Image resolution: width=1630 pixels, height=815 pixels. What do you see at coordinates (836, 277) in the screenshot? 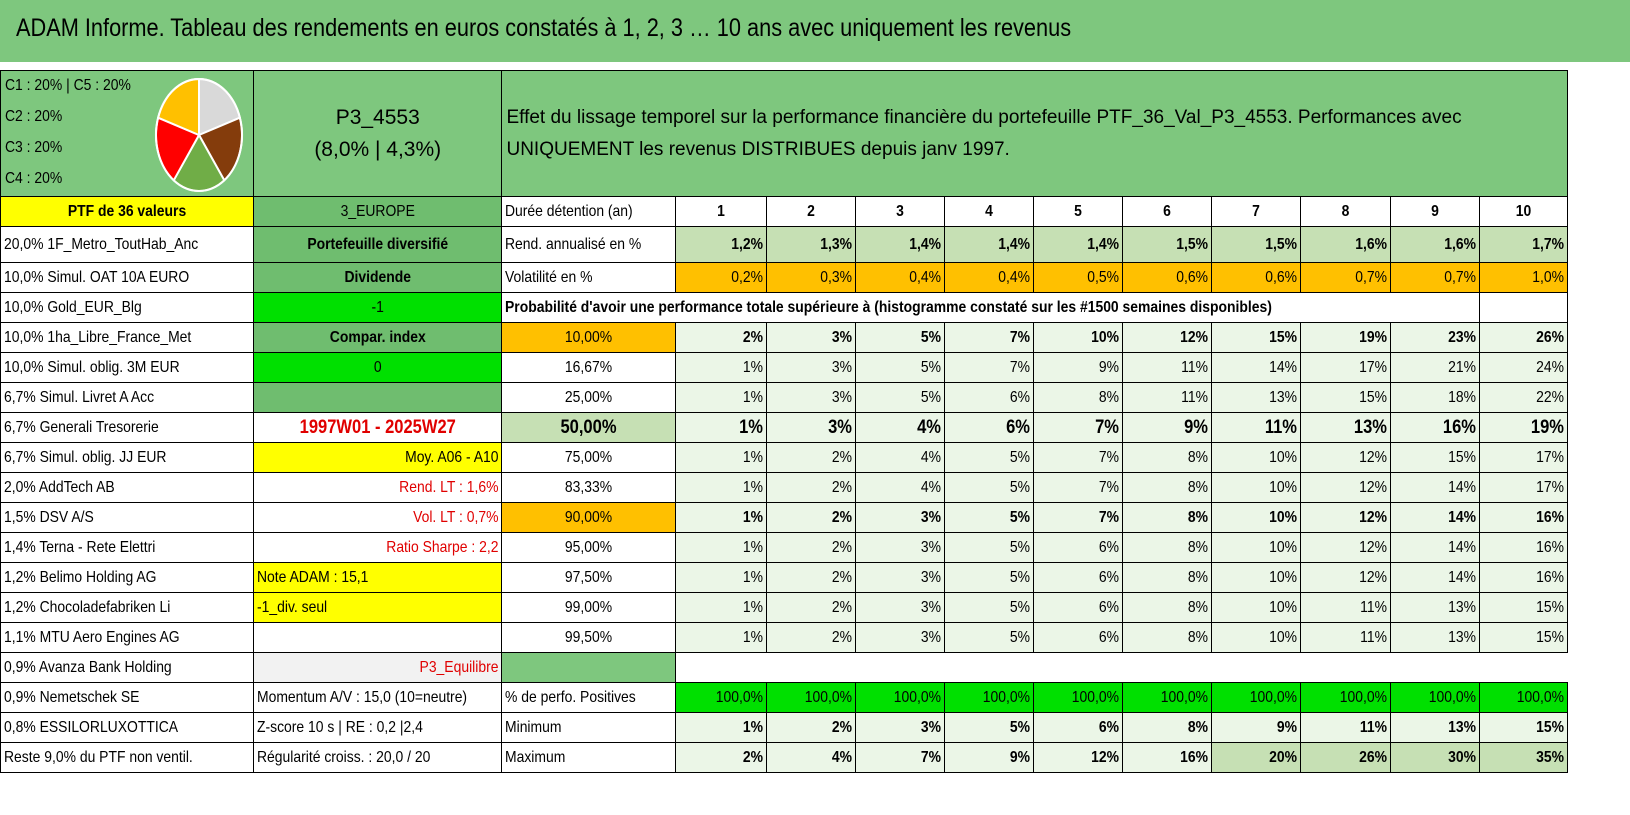
I see `volatility-2-text: 0,3%` at bounding box center [836, 277].